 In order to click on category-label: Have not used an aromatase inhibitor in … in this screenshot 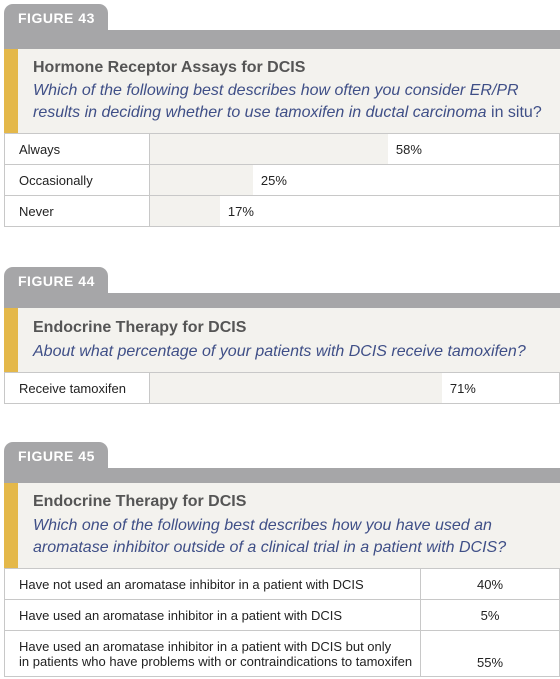, I will do `click(212, 584)`.